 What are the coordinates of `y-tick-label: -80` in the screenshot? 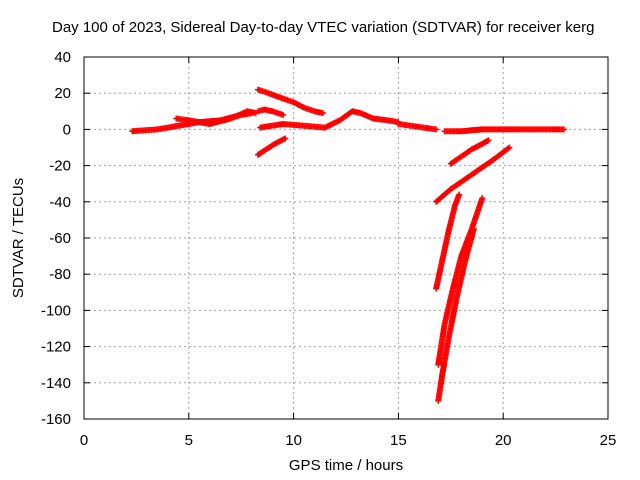 It's located at (60, 274).